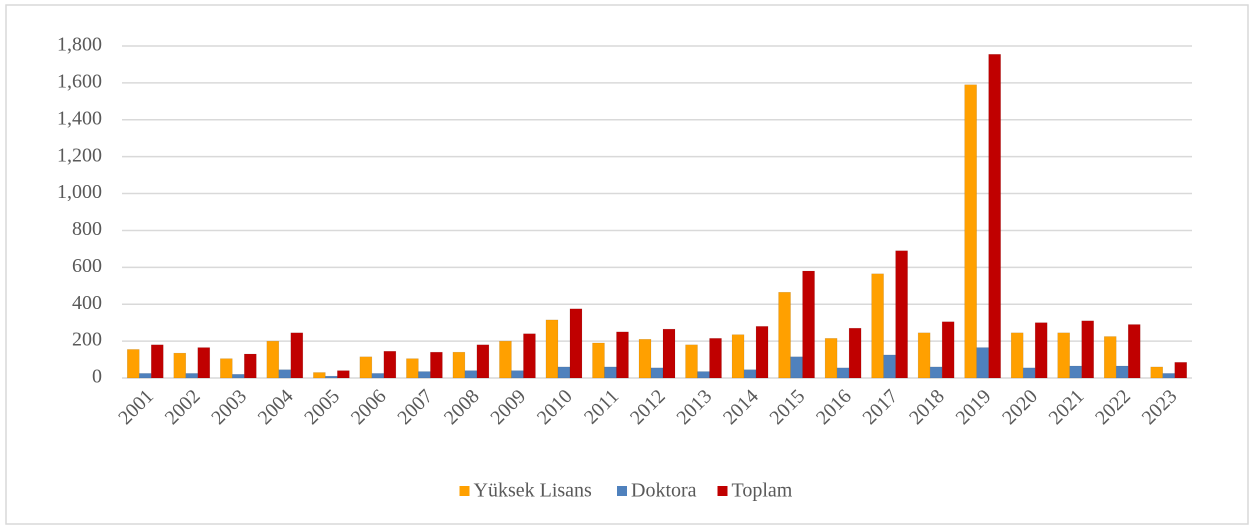 The width and height of the screenshot is (1254, 529). What do you see at coordinates (87, 340) in the screenshot?
I see `y-tick-label: 200` at bounding box center [87, 340].